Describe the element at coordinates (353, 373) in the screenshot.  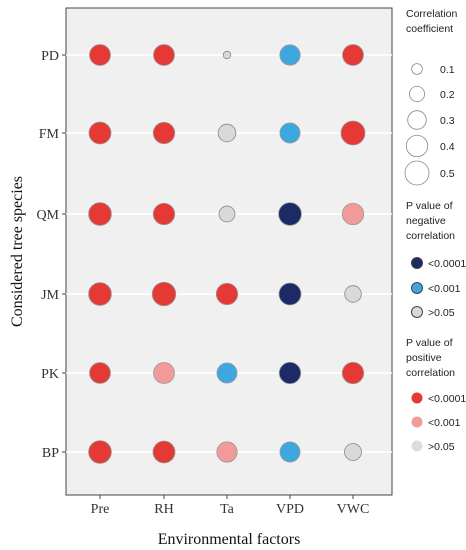
I see `bubble-pk-vwc` at that location.